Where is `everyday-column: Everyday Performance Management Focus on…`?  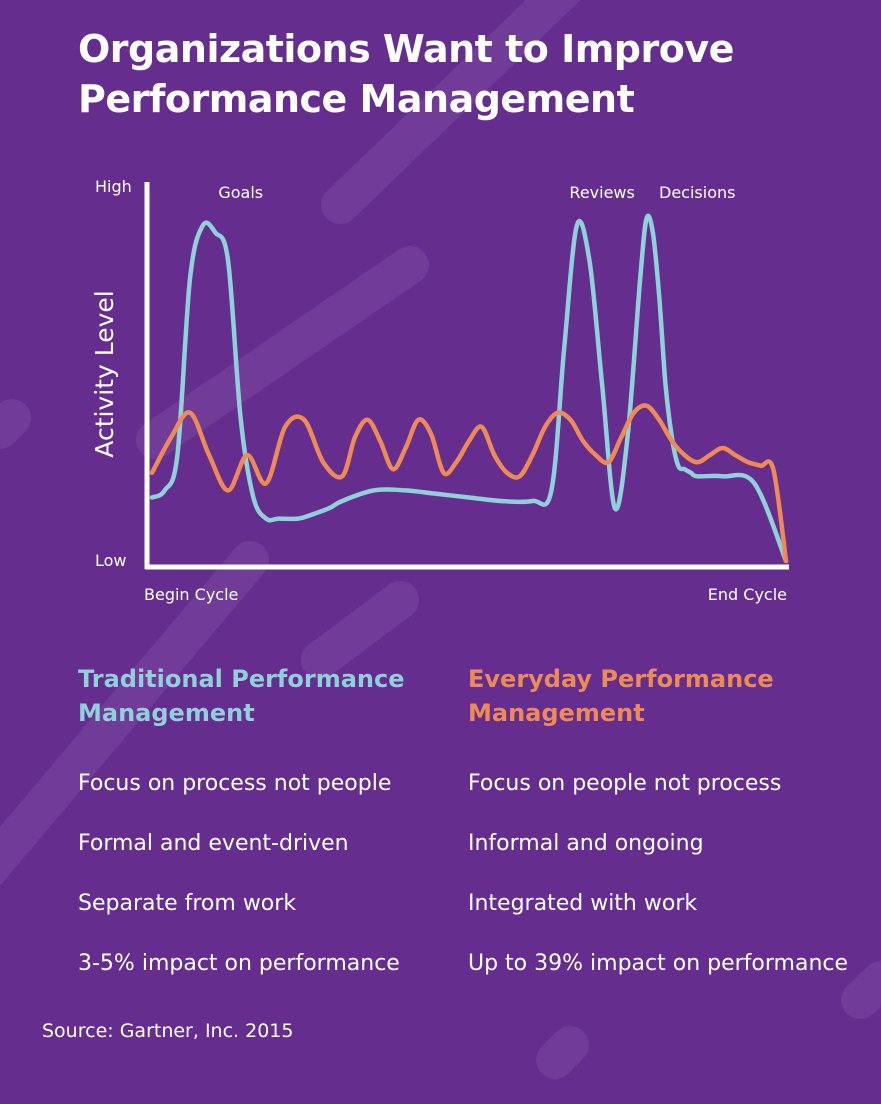 everyday-column: Everyday Performance Management Focus on… is located at coordinates (668, 828).